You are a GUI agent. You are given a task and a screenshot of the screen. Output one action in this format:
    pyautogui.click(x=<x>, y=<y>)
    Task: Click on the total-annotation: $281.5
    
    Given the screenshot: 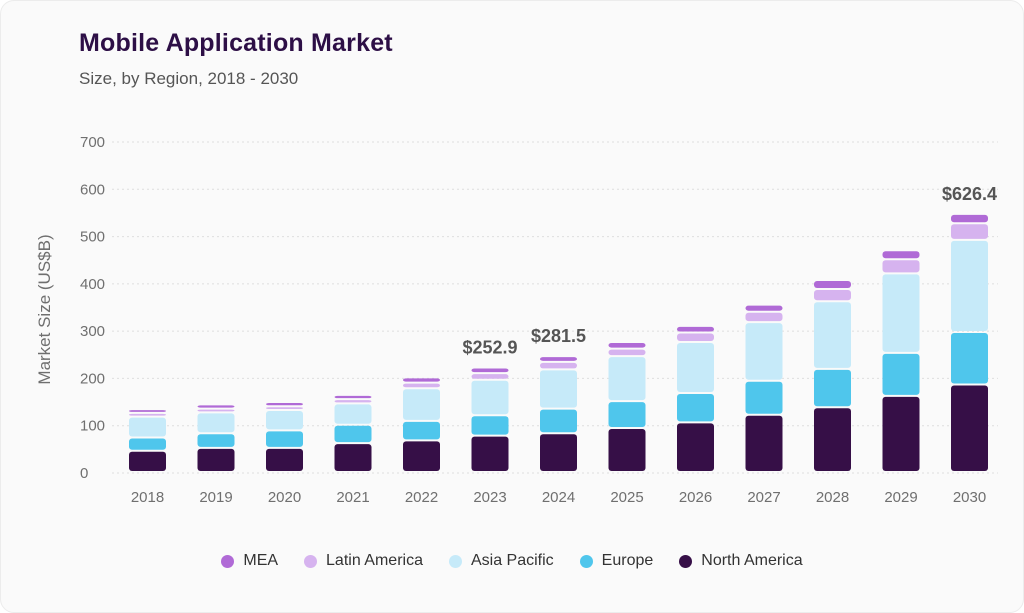 What is the action you would take?
    pyautogui.click(x=558, y=336)
    